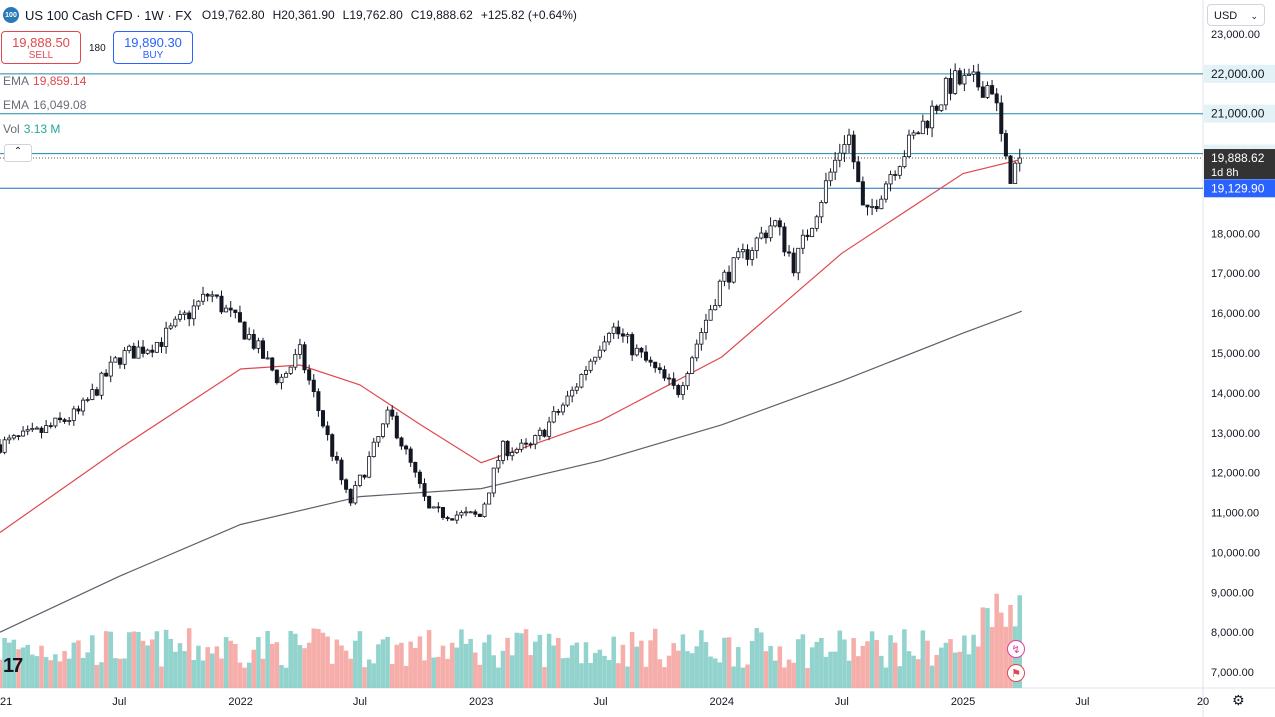  I want to click on sell-label: SELL, so click(41, 55).